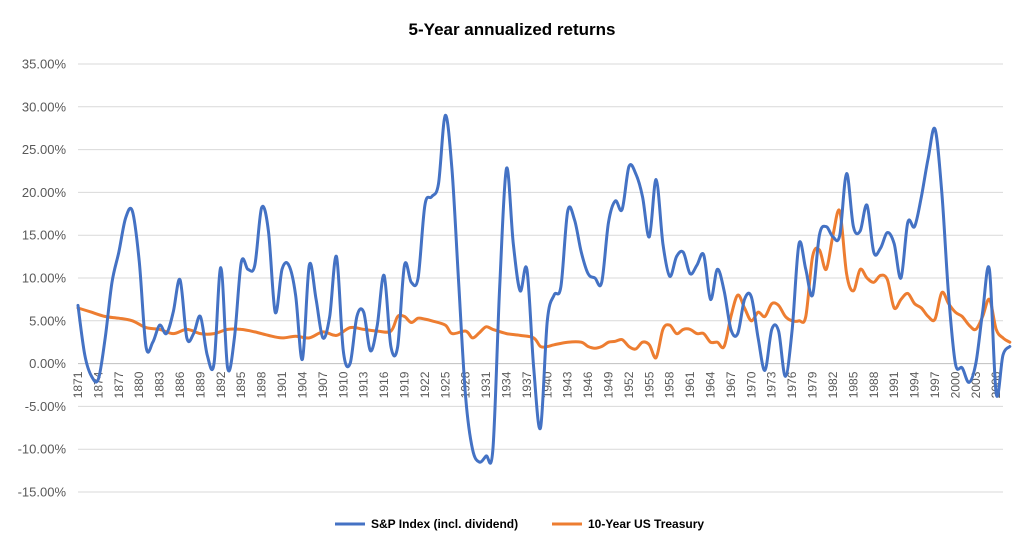 This screenshot has height=552, width=1024. Describe the element at coordinates (444, 524) in the screenshot. I see `legend-label: S&P Index (incl. dividend)` at that location.